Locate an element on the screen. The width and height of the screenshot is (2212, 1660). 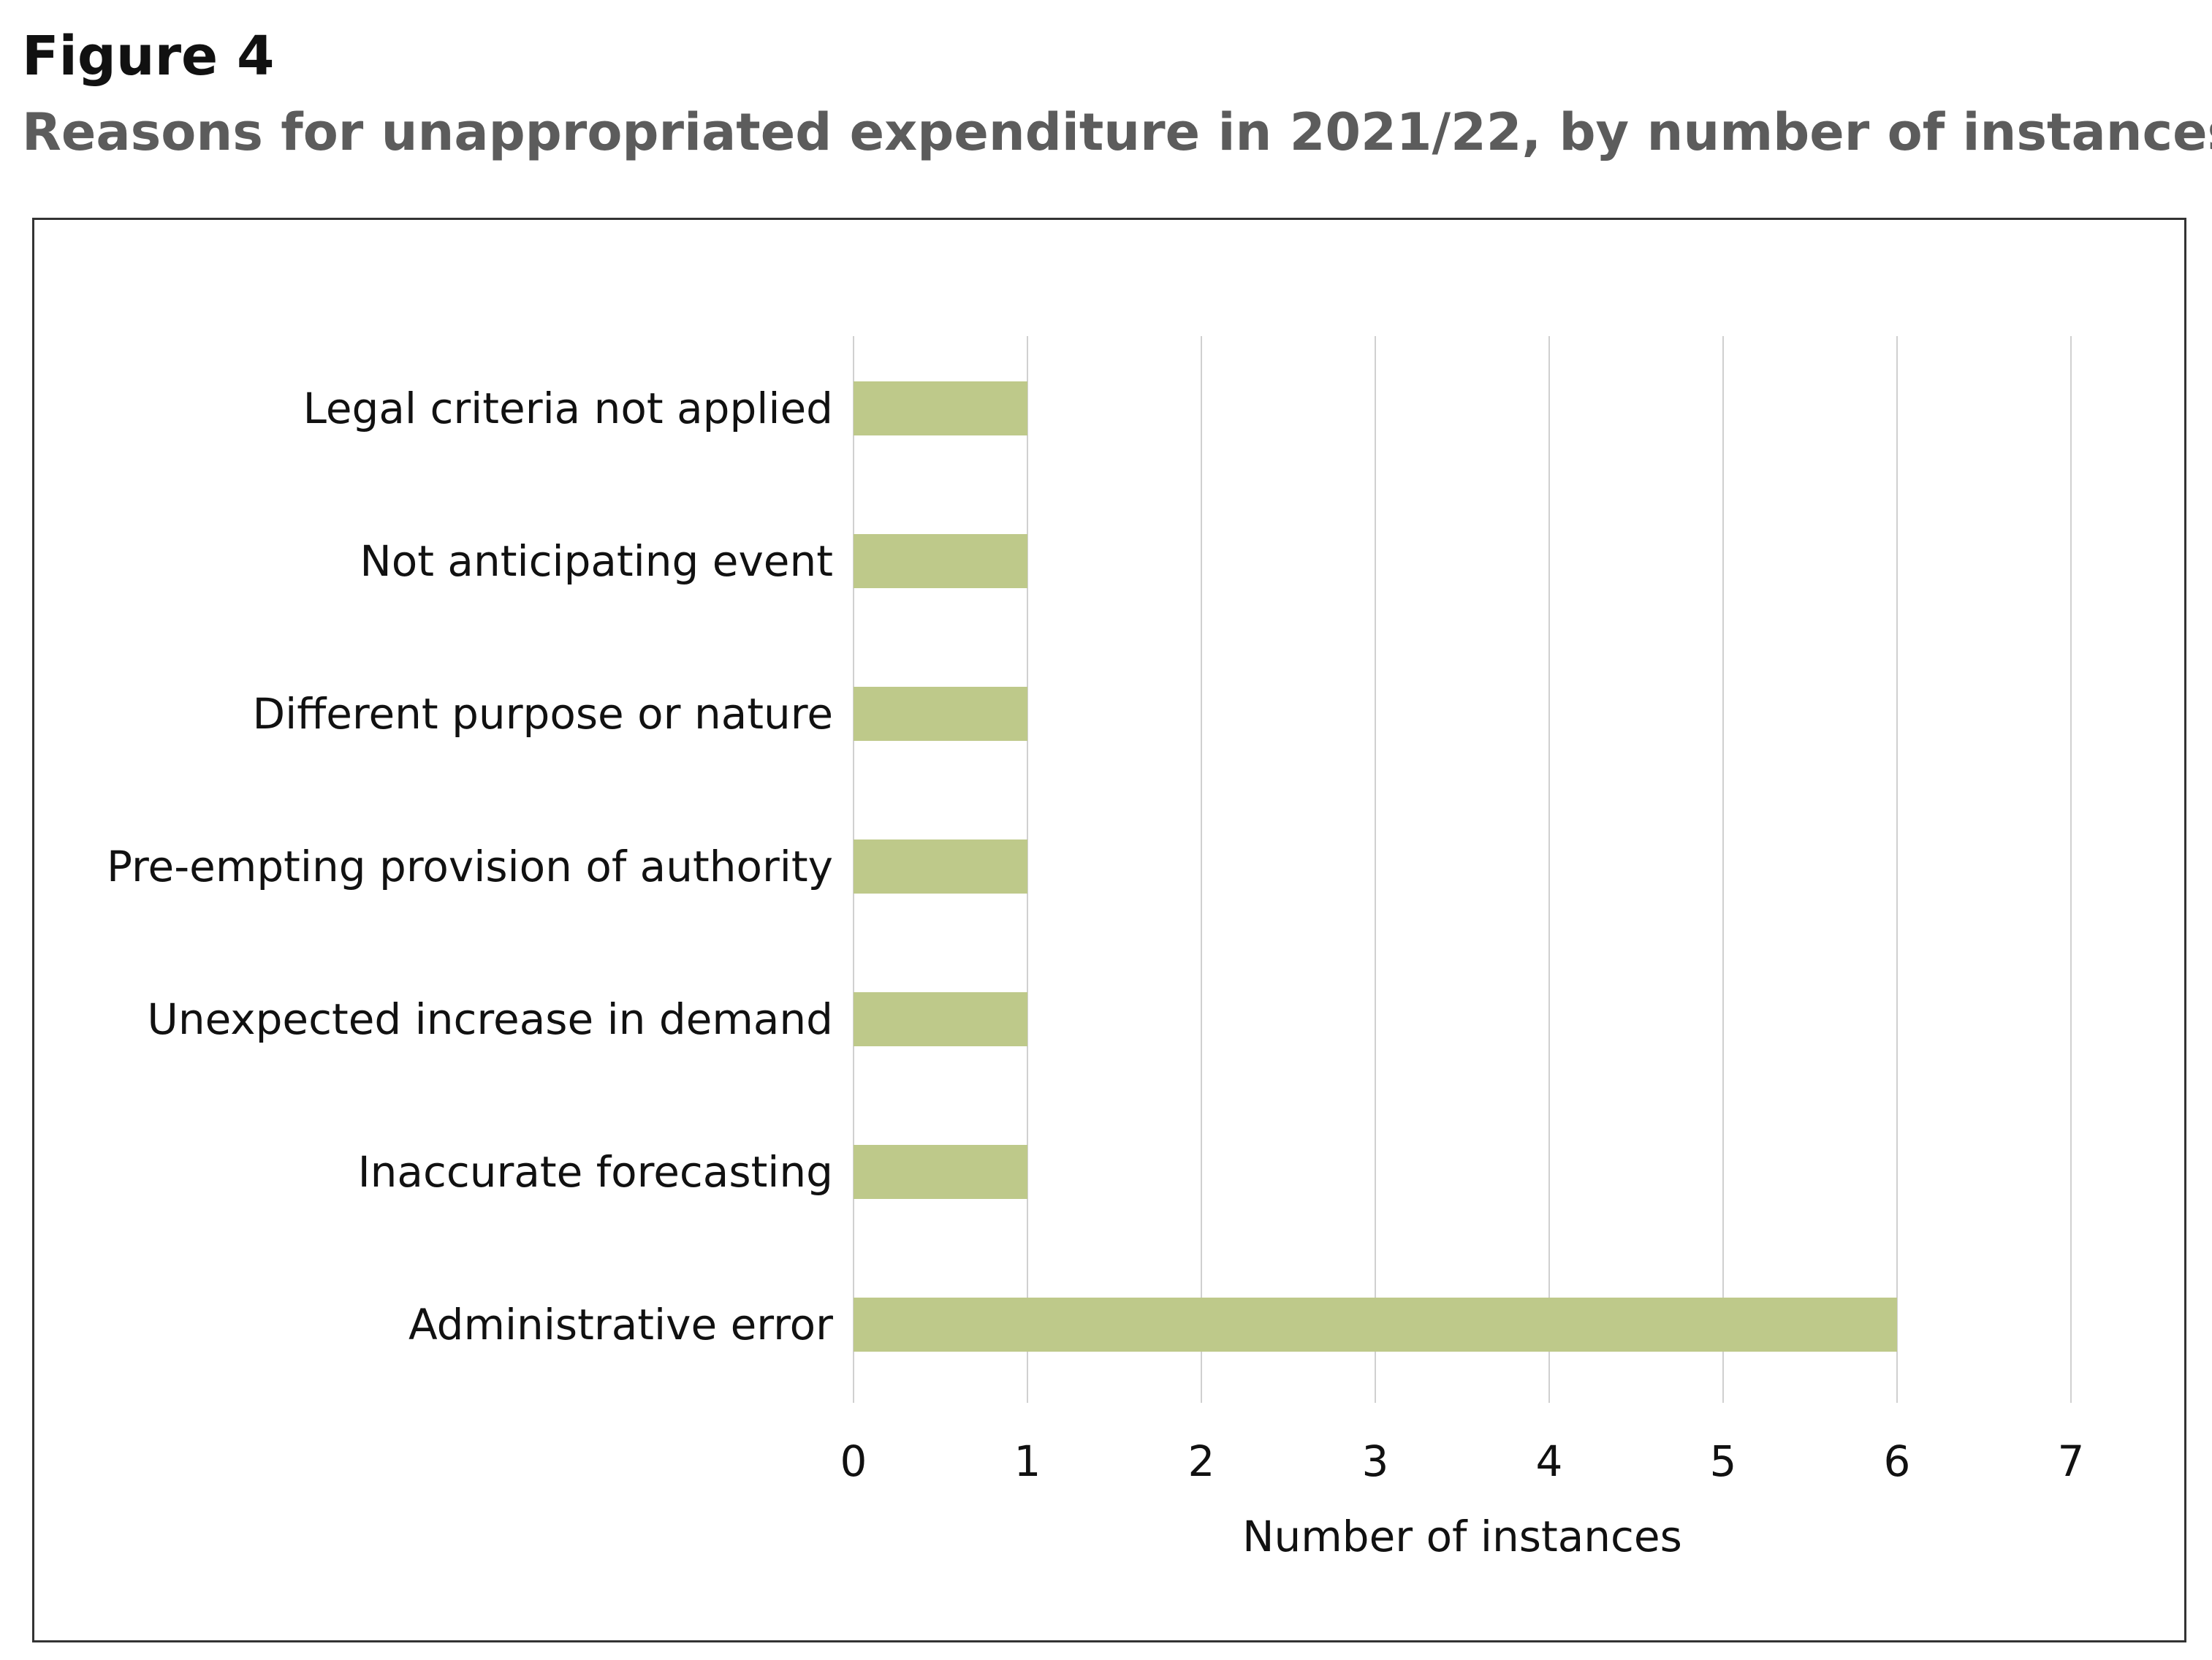
figure-label: Figure 4 is located at coordinates (148, 56).